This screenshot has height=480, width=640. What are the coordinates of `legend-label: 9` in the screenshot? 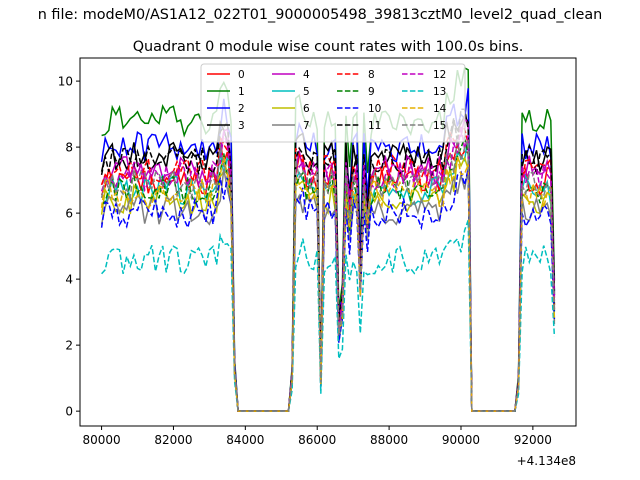 It's located at (371, 92).